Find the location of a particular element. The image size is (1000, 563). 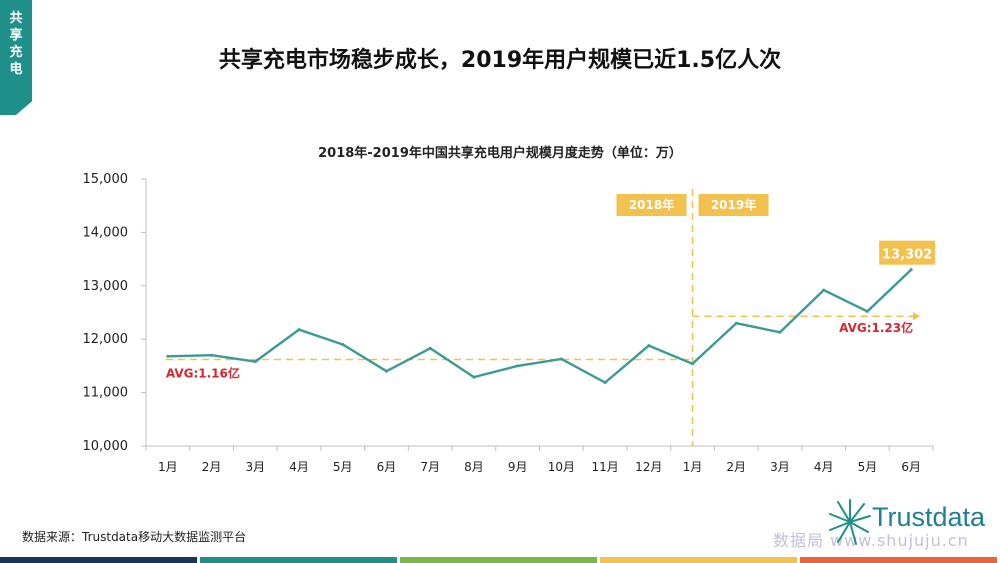

x-tick-label: 7月 is located at coordinates (430, 467).